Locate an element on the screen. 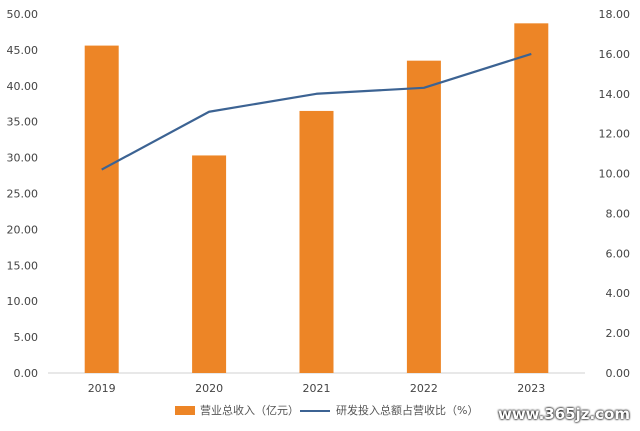 The image size is (640, 431). left-tick-label: 50.00 is located at coordinates (23, 14).